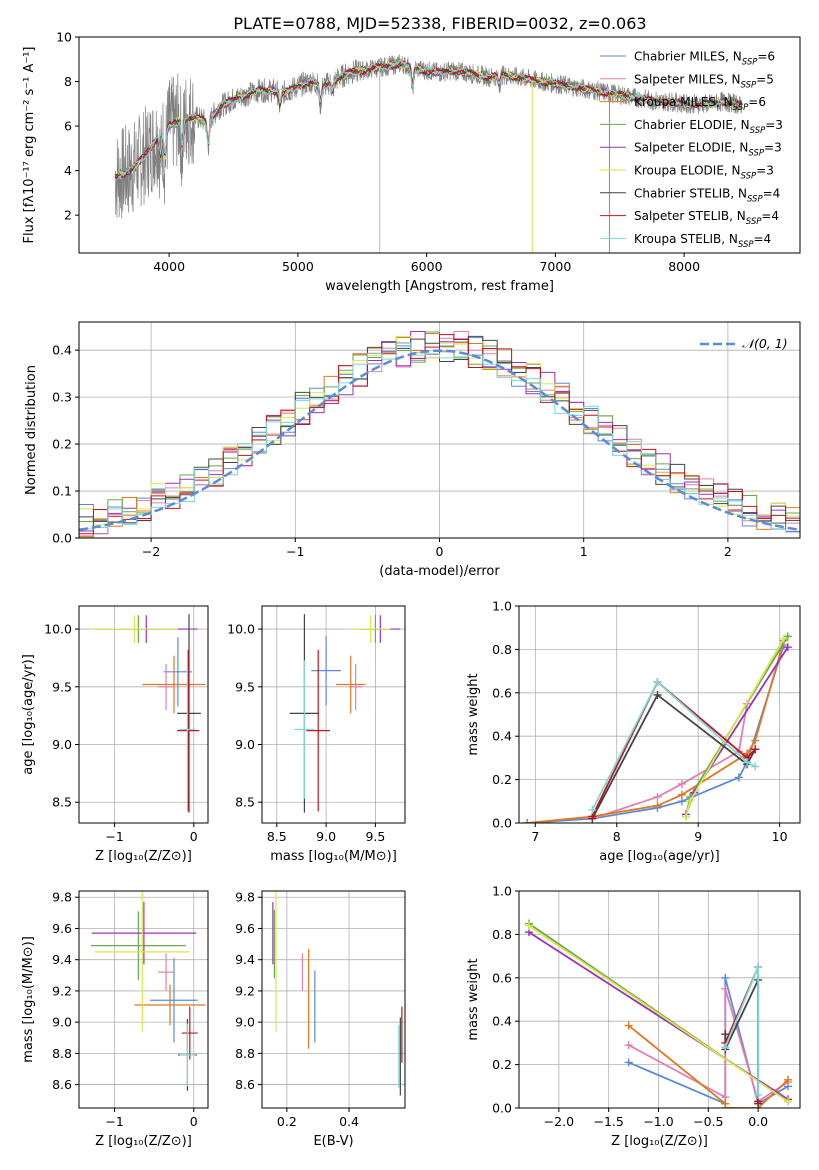  I want to click on x-axis-label: (data-model)/error, so click(439, 571).